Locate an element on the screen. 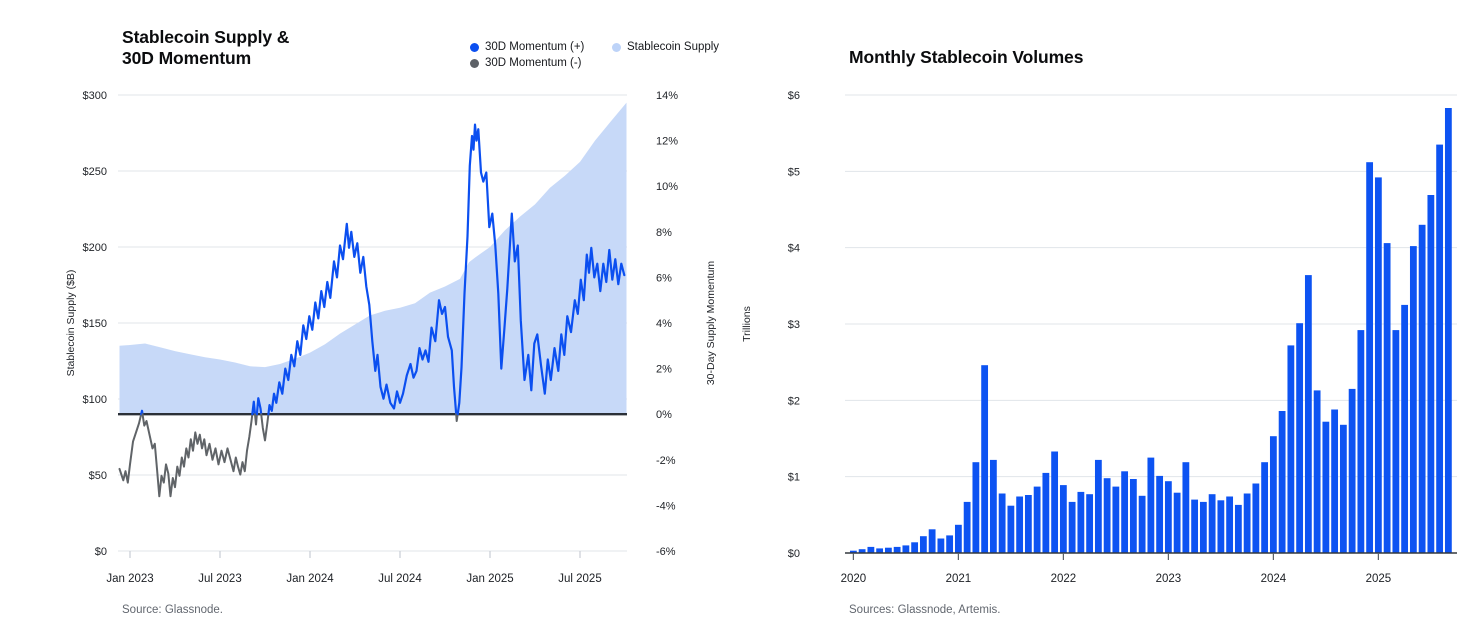  svg-text: Trillions is located at coordinates (747, 324).